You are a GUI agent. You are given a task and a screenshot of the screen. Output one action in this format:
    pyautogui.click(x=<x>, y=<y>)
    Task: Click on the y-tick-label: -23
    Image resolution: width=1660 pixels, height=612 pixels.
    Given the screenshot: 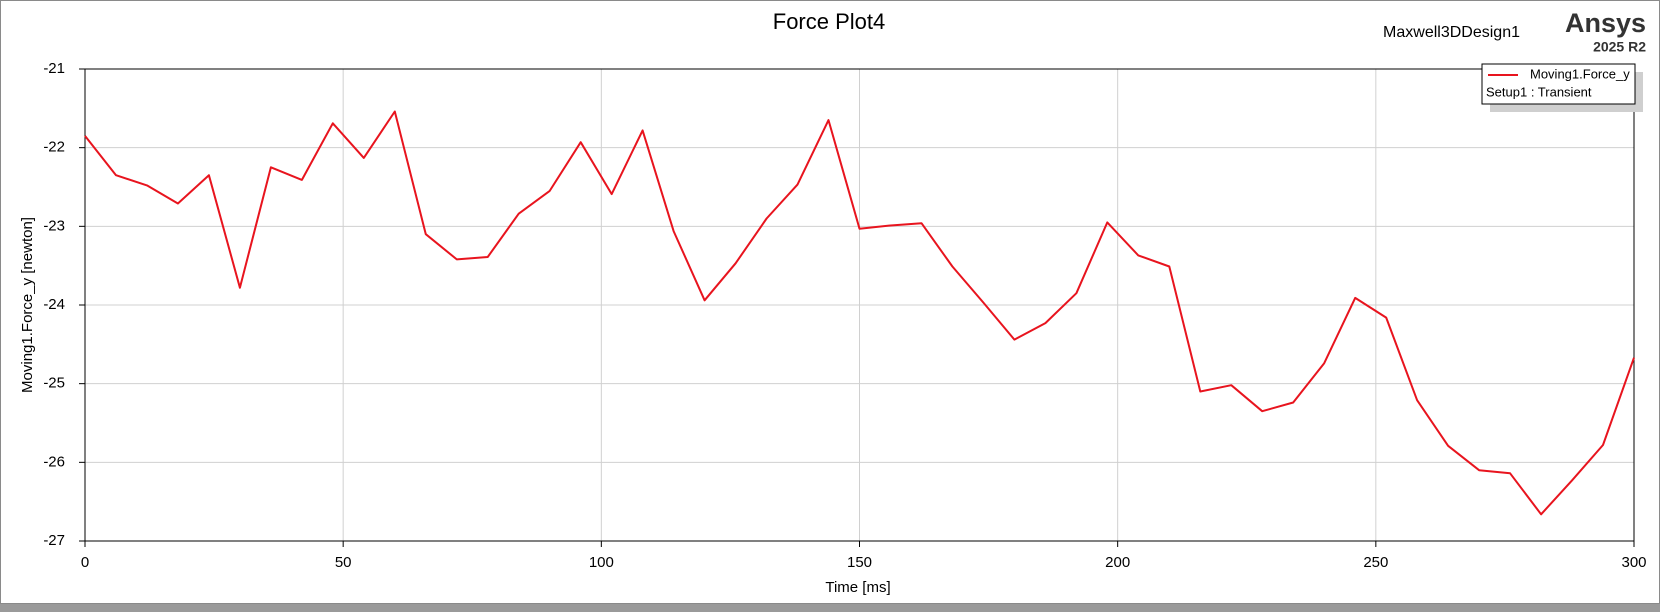 What is the action you would take?
    pyautogui.click(x=54, y=225)
    